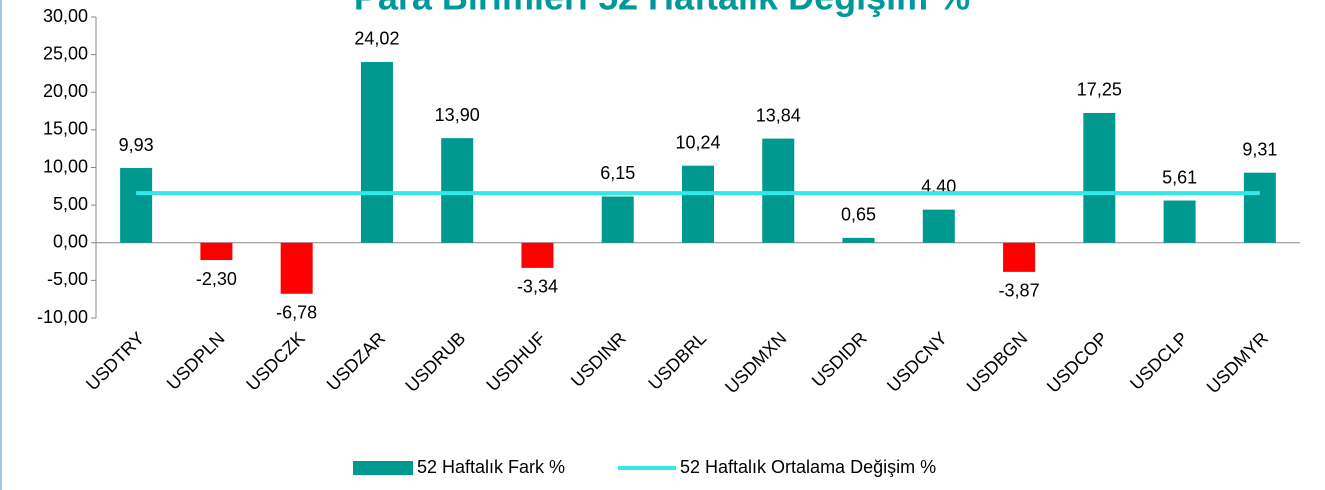  I want to click on y-tick-label: 0,00, so click(70, 242).